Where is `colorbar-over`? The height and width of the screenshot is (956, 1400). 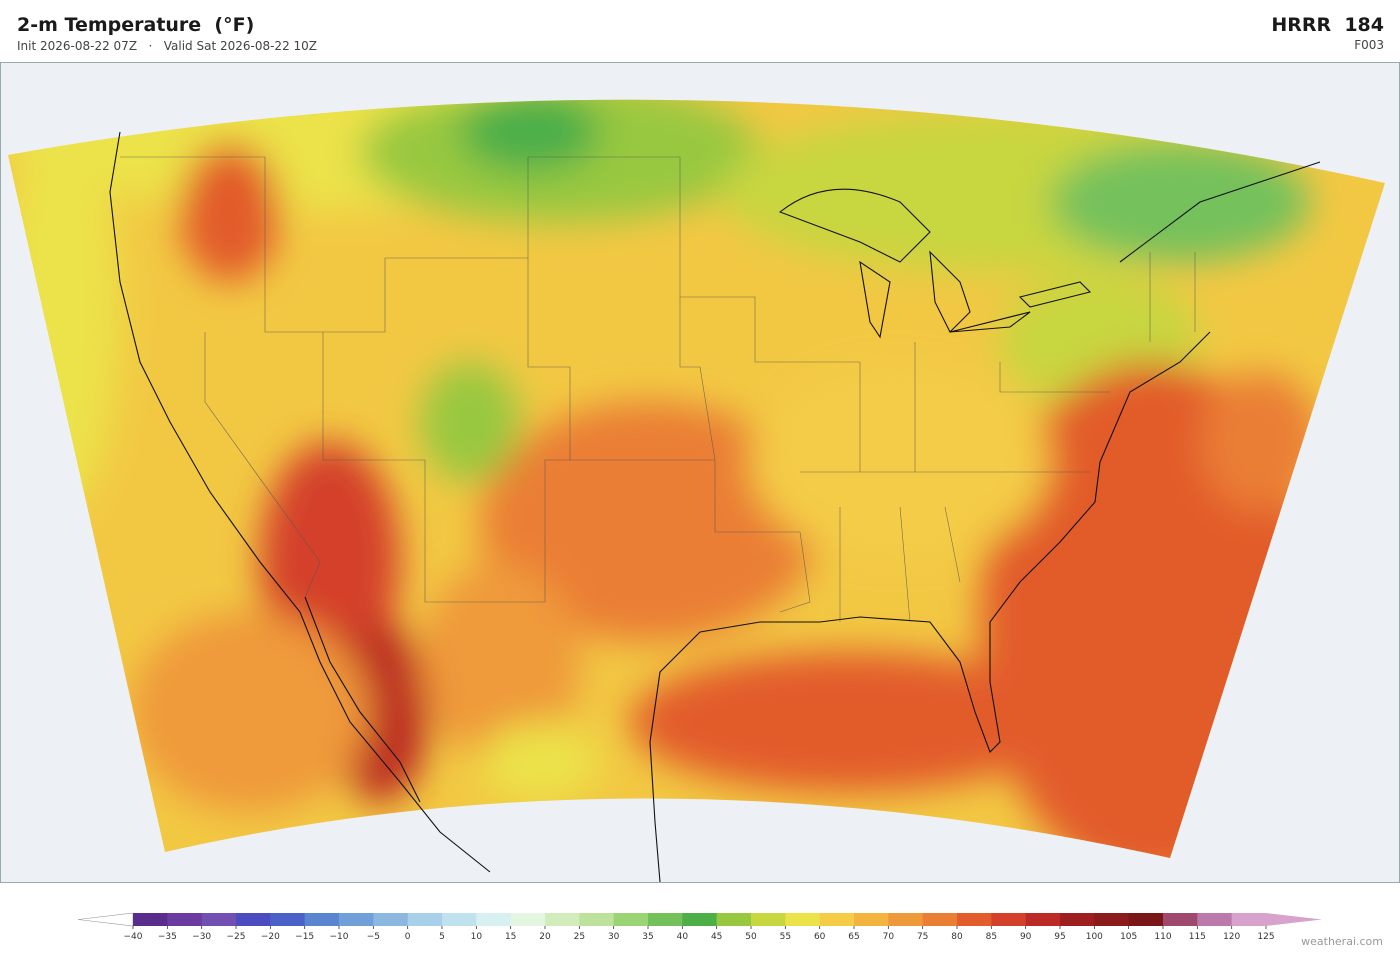 colorbar-over is located at coordinates (1294, 919).